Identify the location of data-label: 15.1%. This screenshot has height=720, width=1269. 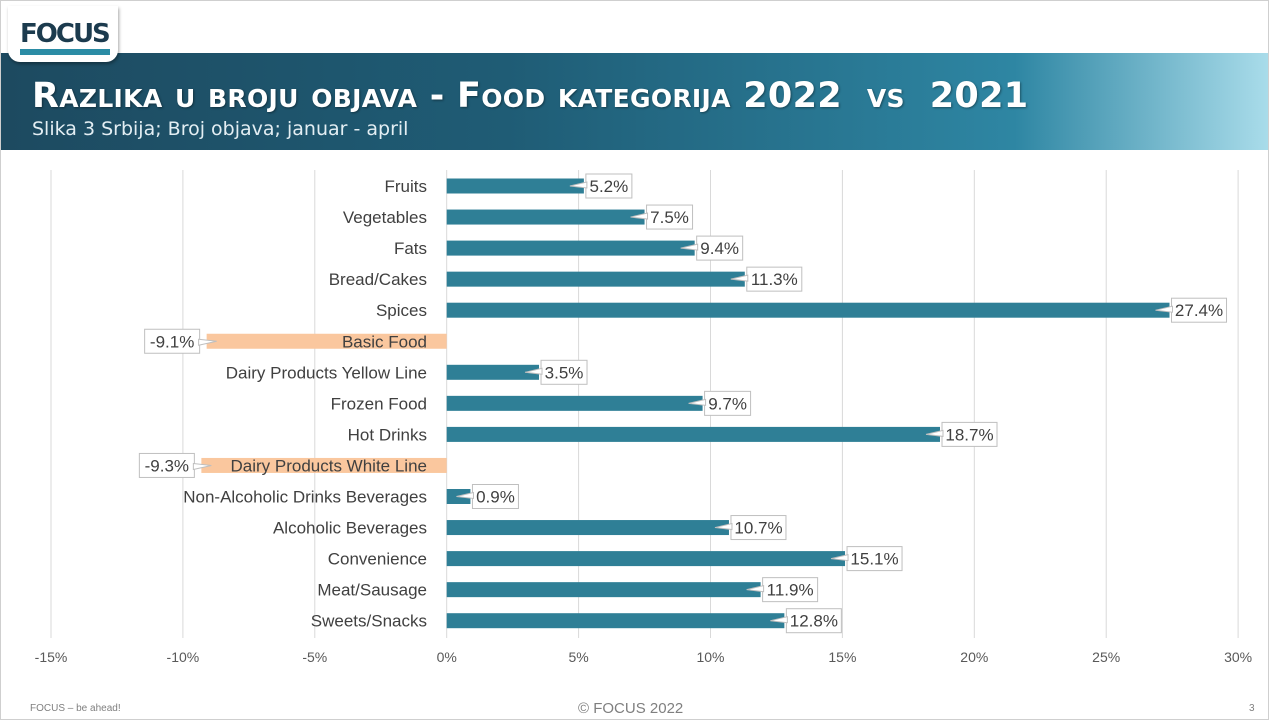
(874, 559).